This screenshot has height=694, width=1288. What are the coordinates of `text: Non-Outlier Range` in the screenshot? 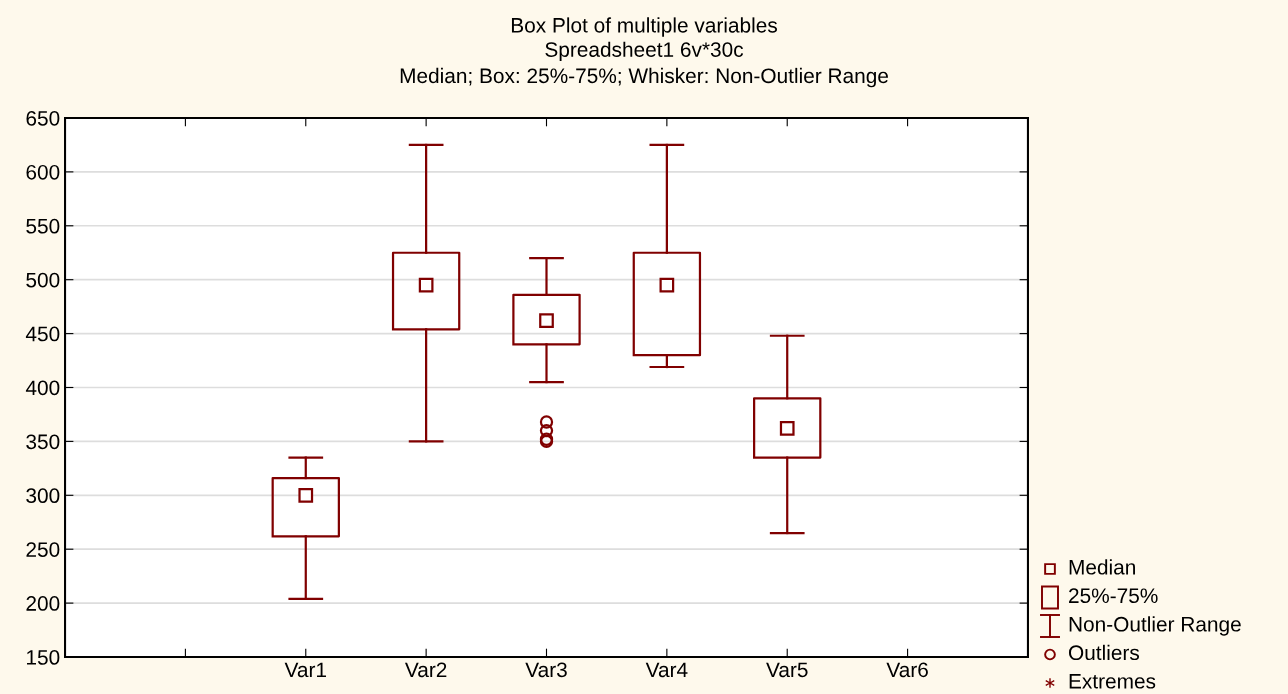 It's located at (1155, 626).